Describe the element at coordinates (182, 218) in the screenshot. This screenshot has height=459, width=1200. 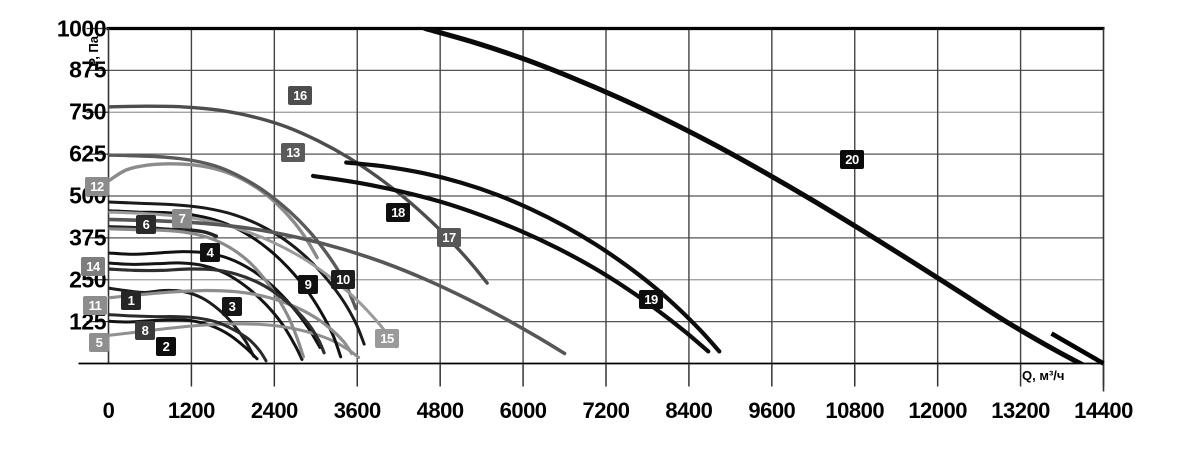
I see `curve-callout-7: 7` at that location.